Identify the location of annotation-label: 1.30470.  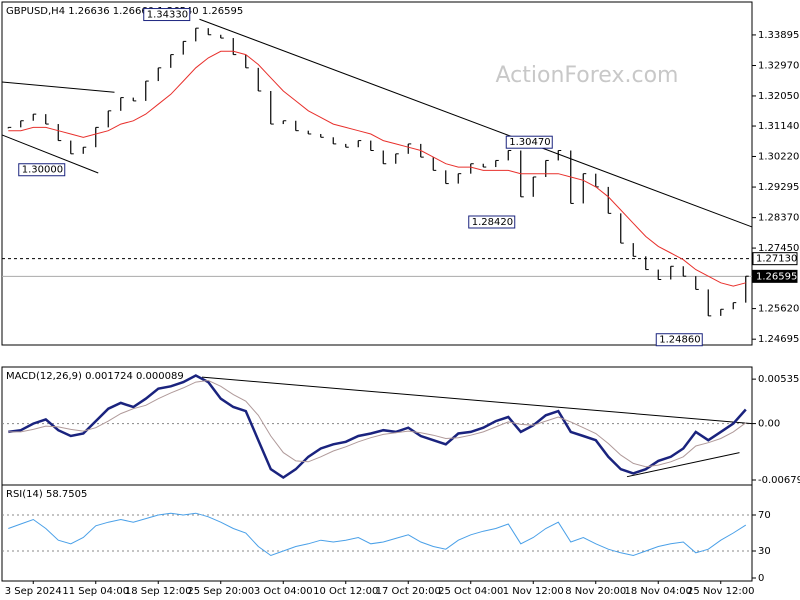
(529, 142).